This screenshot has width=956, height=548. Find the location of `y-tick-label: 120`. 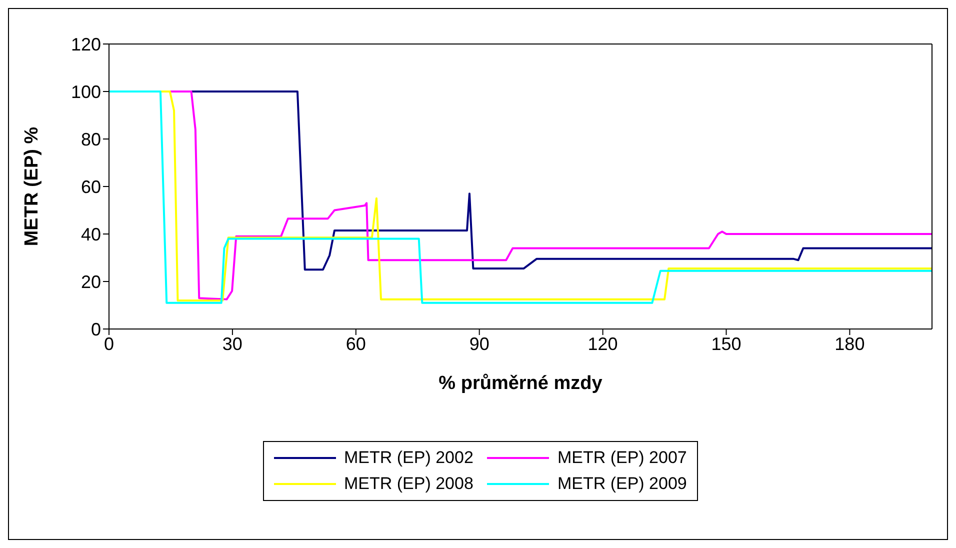

y-tick-label: 120 is located at coordinates (85, 44).